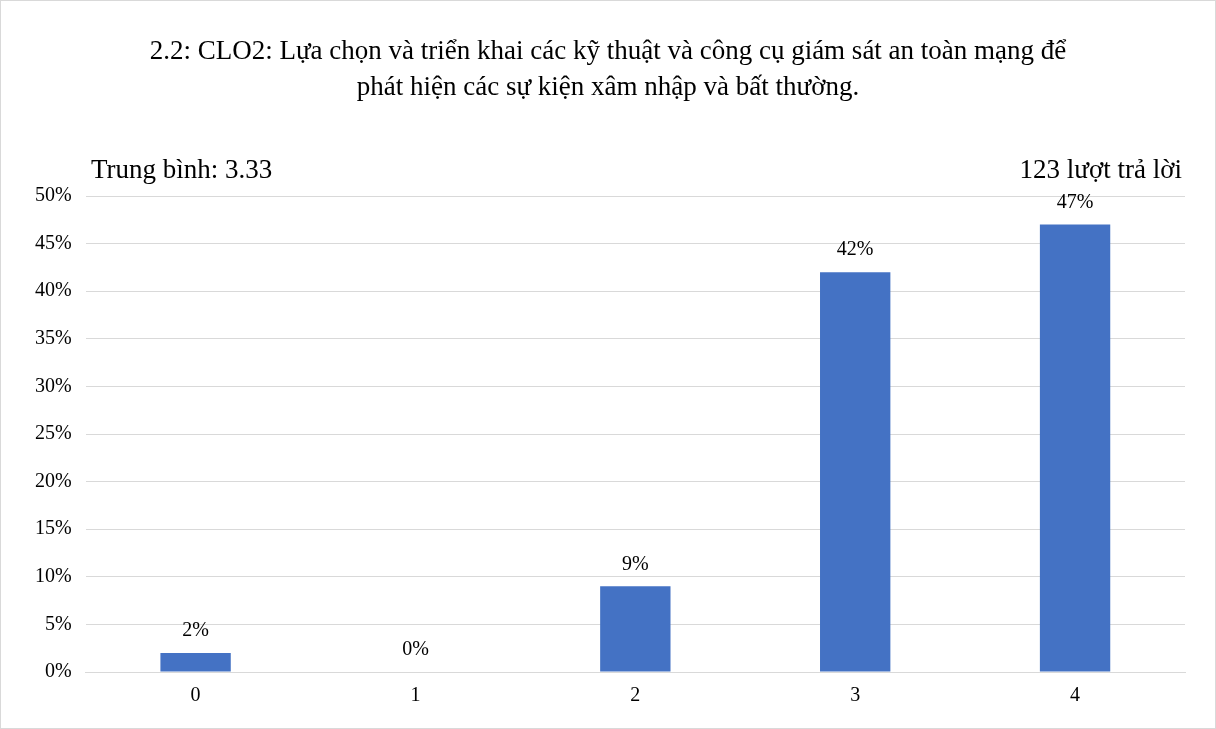  I want to click on y-tick-label: 40%, so click(53, 289).